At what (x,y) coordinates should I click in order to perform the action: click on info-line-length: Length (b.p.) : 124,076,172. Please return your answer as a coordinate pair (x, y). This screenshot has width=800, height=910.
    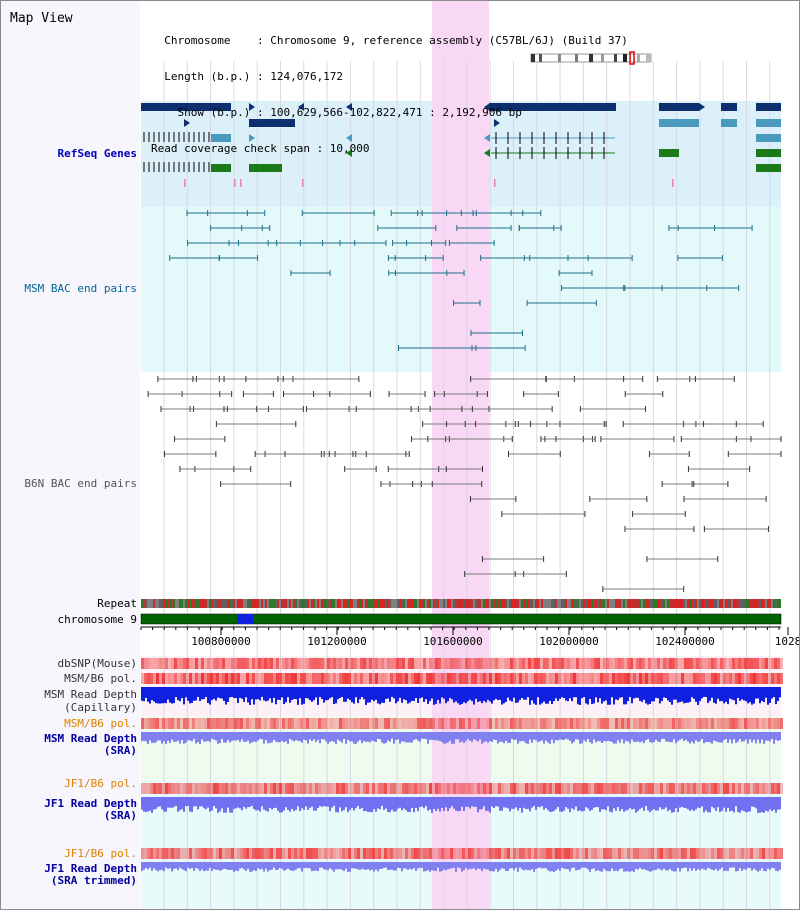
    Looking at the image, I should click on (247, 76).